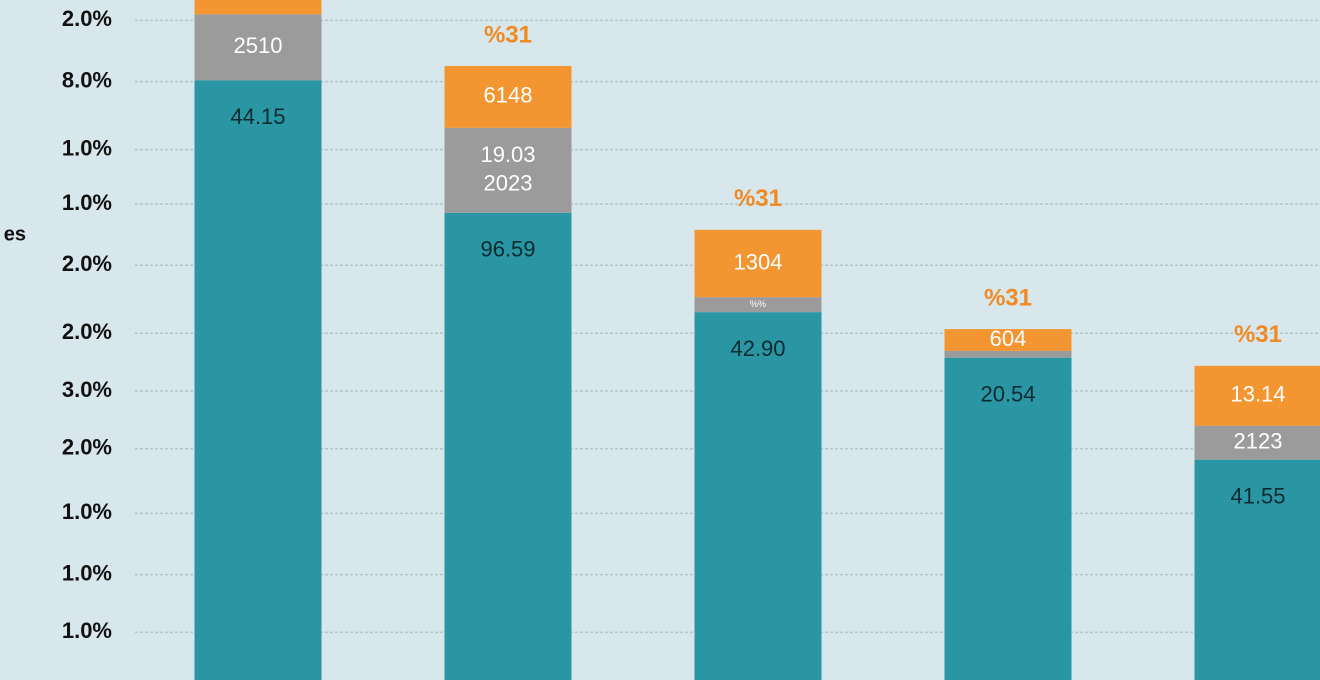 The image size is (1320, 680). What do you see at coordinates (507, 249) in the screenshot?
I see `segment-label: 96.59` at bounding box center [507, 249].